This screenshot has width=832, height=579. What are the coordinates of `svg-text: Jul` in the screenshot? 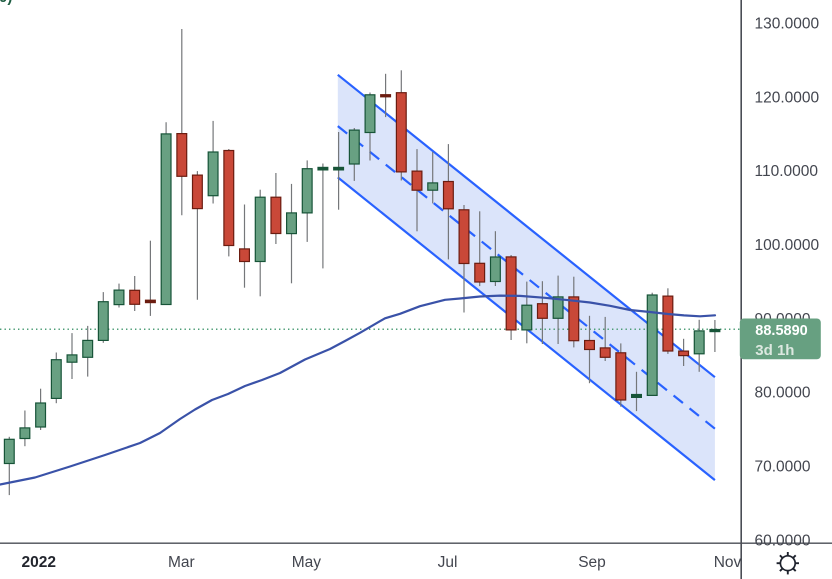 It's located at (448, 562).